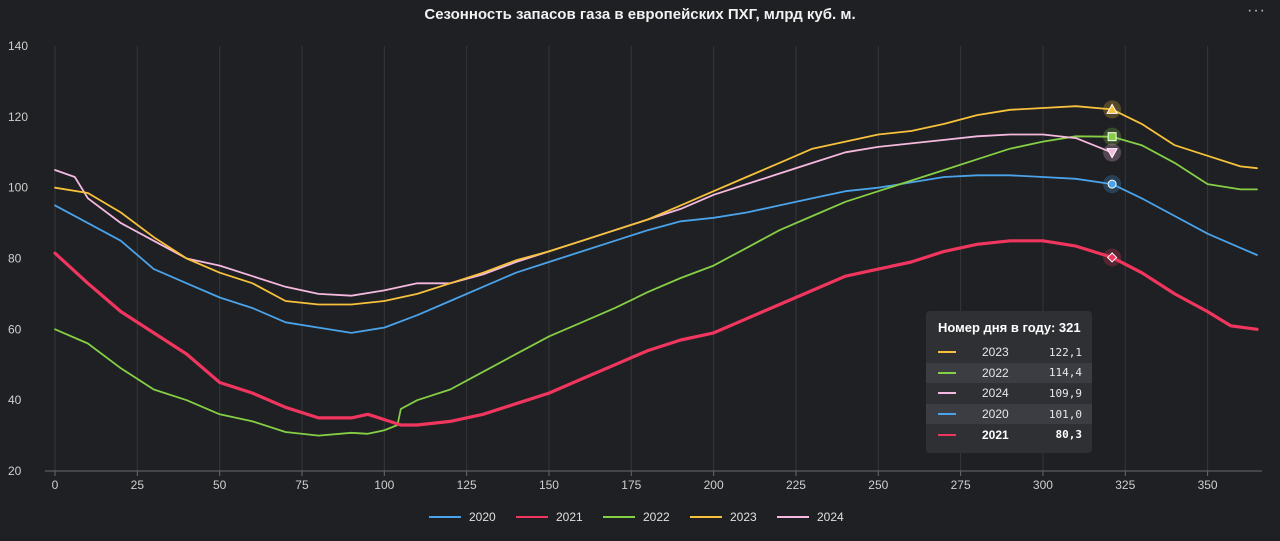 Image resolution: width=1280 pixels, height=541 pixels. I want to click on tooltip-row-2022: 2022 114,4, so click(1009, 373).